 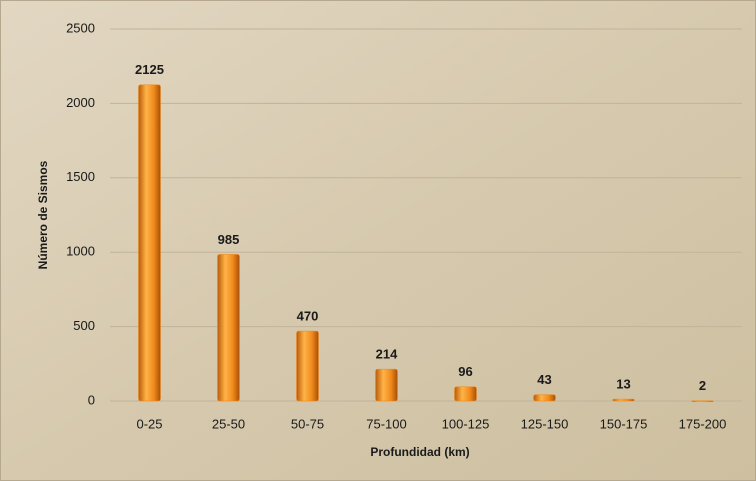 What do you see at coordinates (84, 325) in the screenshot?
I see `y-tick-label: 500` at bounding box center [84, 325].